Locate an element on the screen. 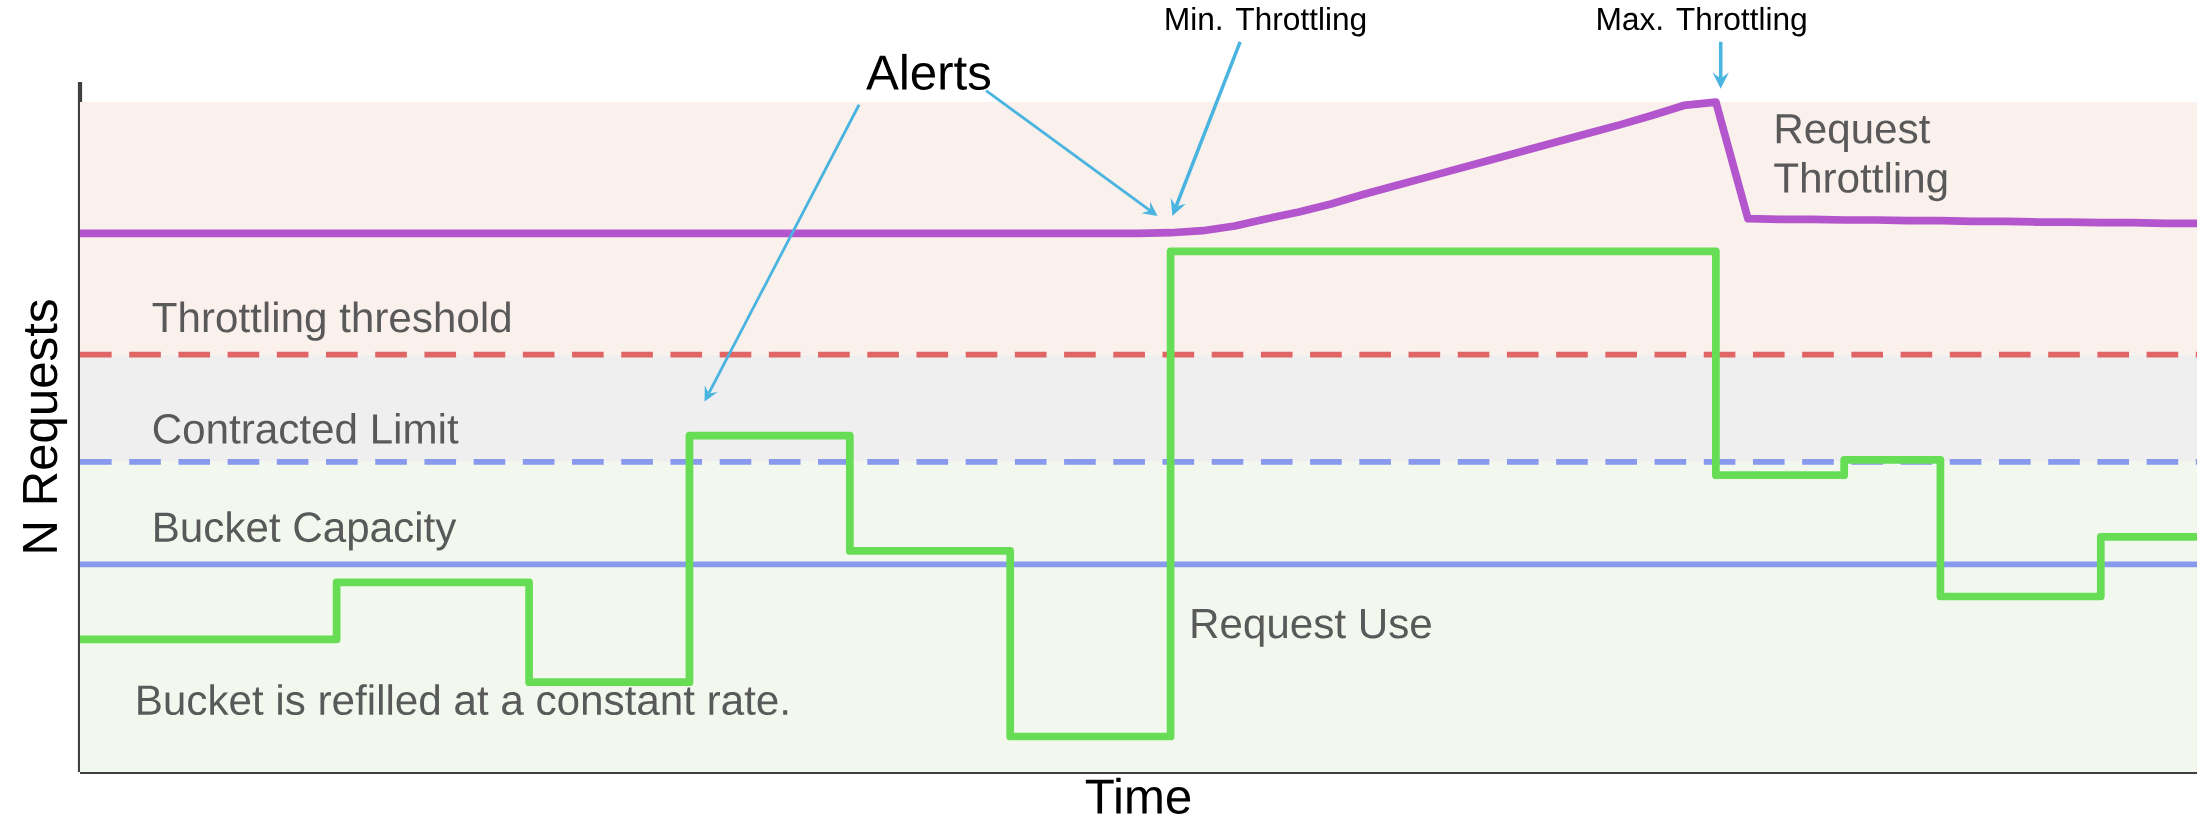 The image size is (2208, 822). x-axis-title: Time is located at coordinates (1138, 796).